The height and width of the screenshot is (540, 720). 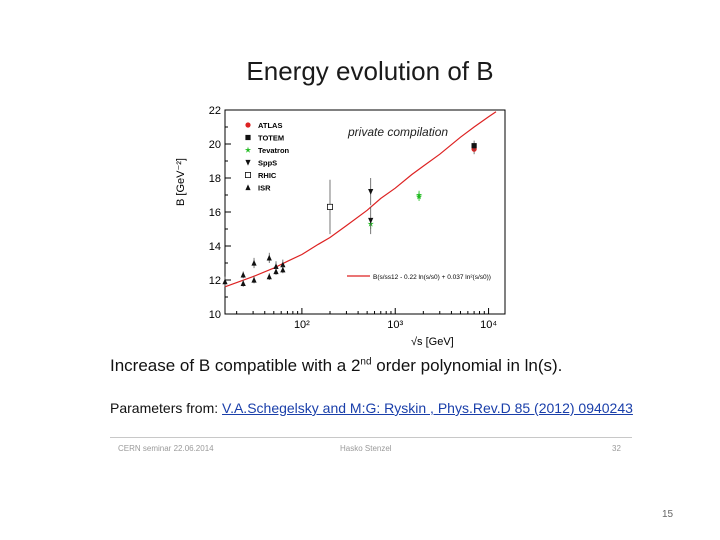 I want to click on legend-label-atlas: ATLAS, so click(x=270, y=125).